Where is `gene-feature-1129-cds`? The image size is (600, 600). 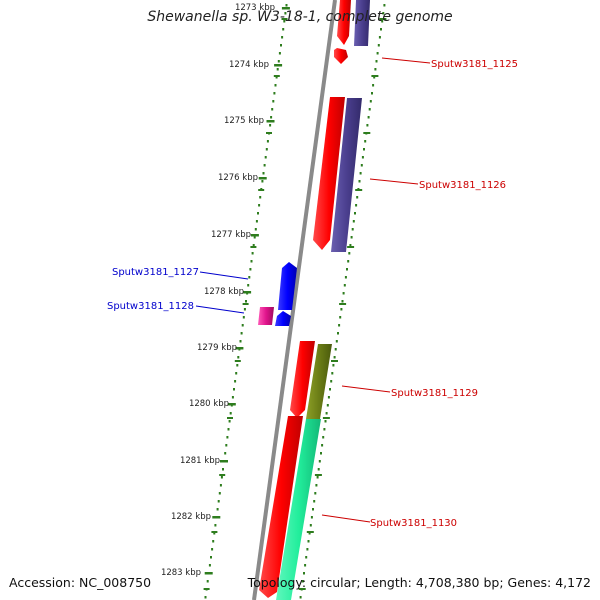 gene-feature-1129-cds is located at coordinates (302, 379).